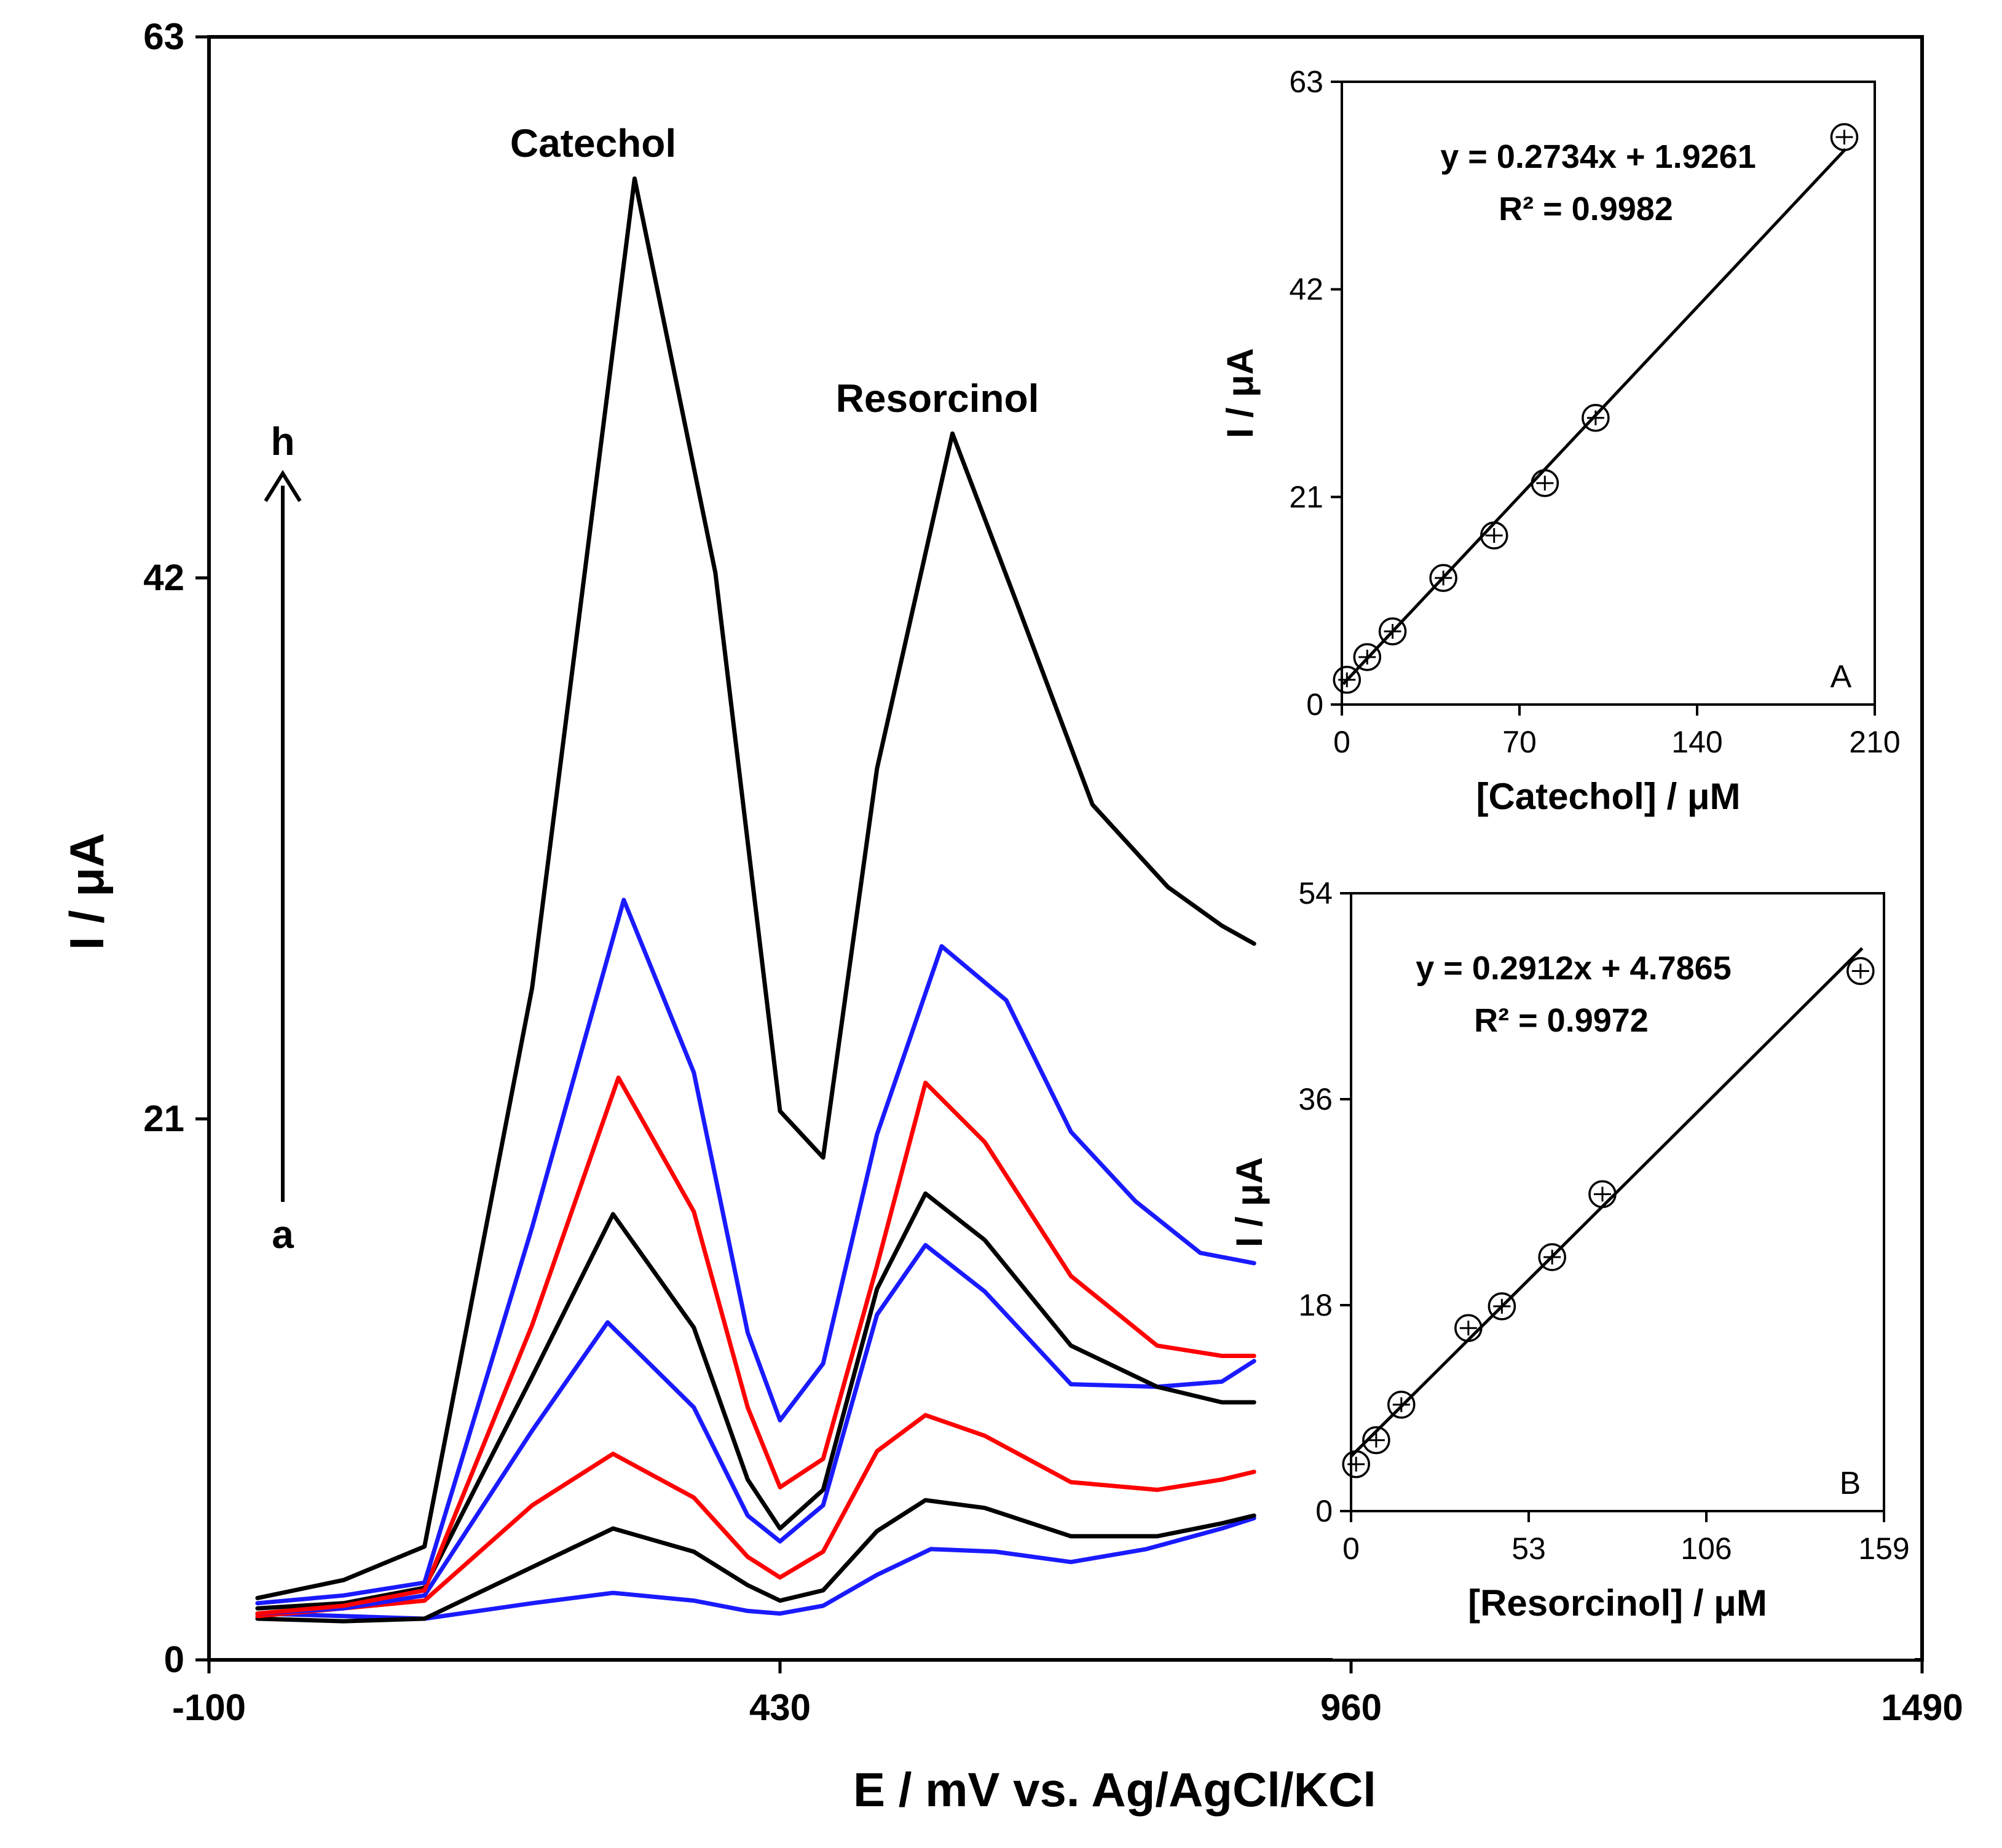 The height and width of the screenshot is (1848, 2002). What do you see at coordinates (1315, 1099) in the screenshot?
I see `inset-b-y-tick-label: 36` at bounding box center [1315, 1099].